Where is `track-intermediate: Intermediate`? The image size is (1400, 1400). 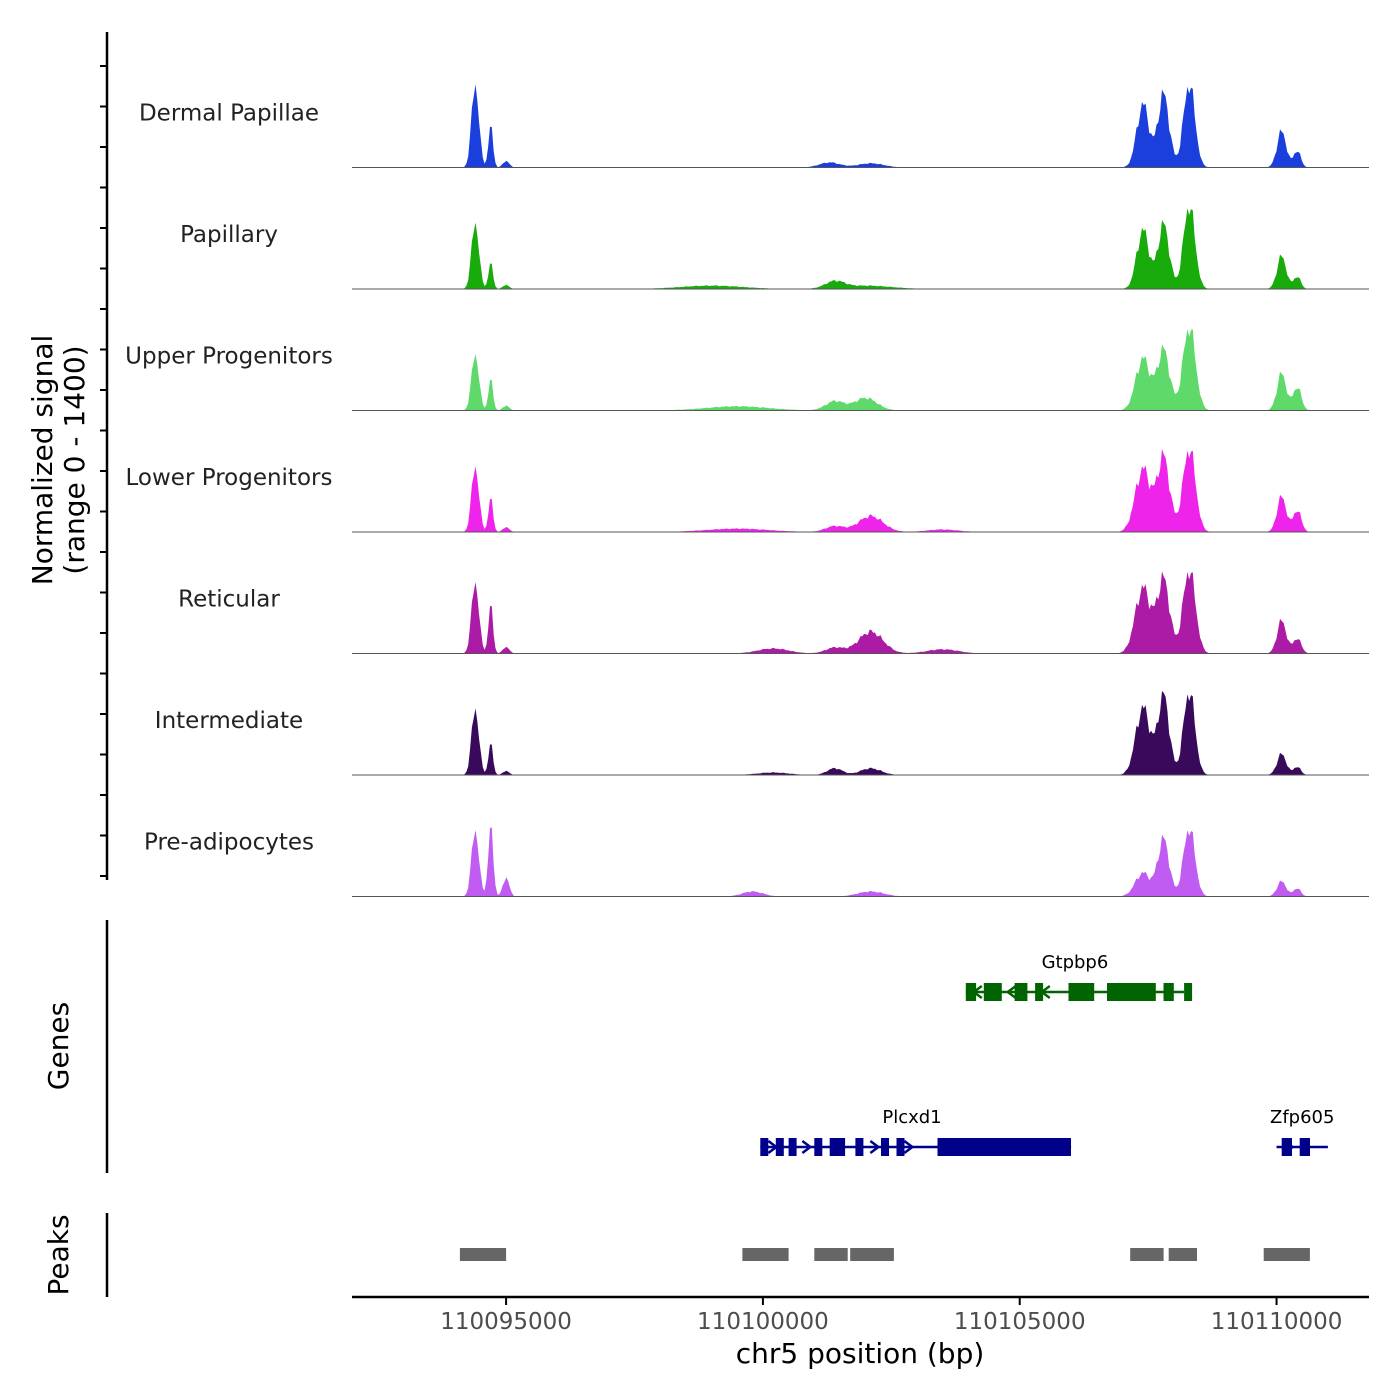
track-intermediate: Intermediate is located at coordinates (762, 733).